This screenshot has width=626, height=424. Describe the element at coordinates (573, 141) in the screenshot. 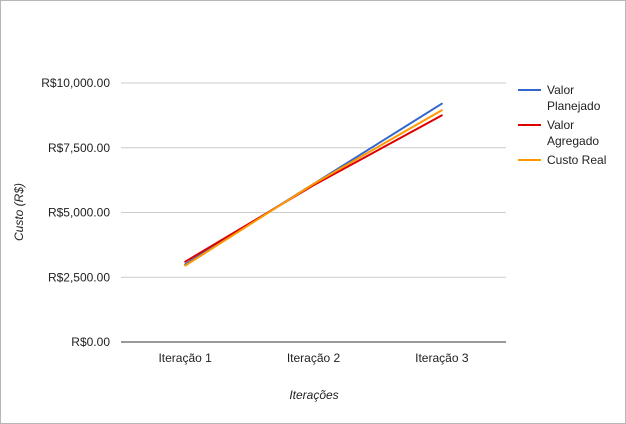

I see `legend-label: Agregado` at that location.